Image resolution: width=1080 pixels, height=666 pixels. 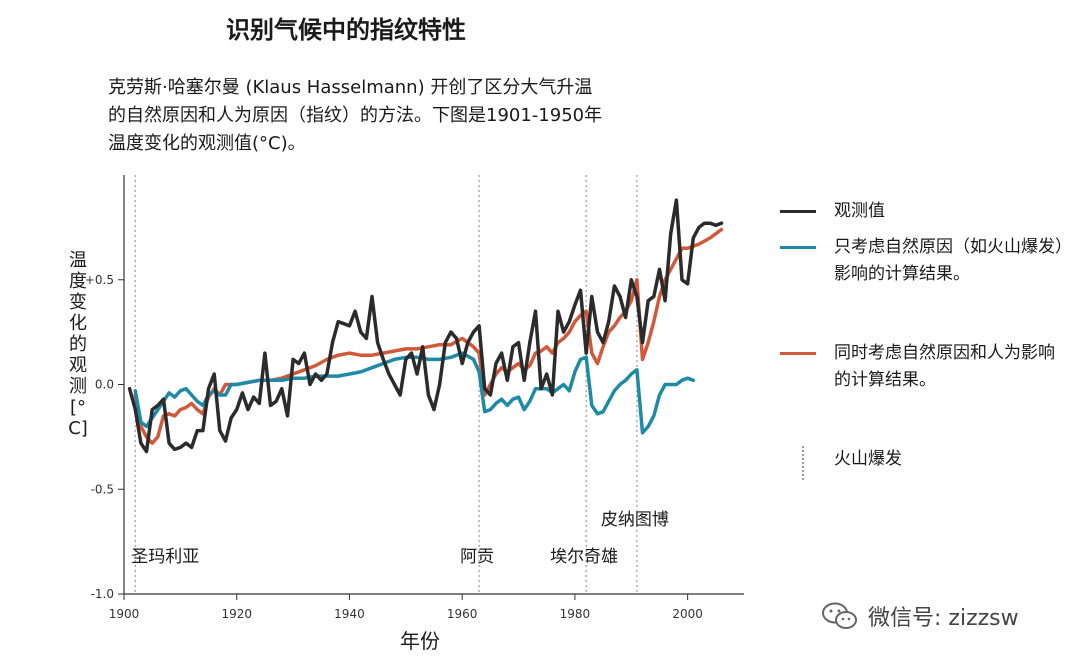 I want to click on intro-line: 克劳斯·哈塞尔曼 (Klaus Hasselmann) 开创了区分大气升温, so click(x=350, y=87).